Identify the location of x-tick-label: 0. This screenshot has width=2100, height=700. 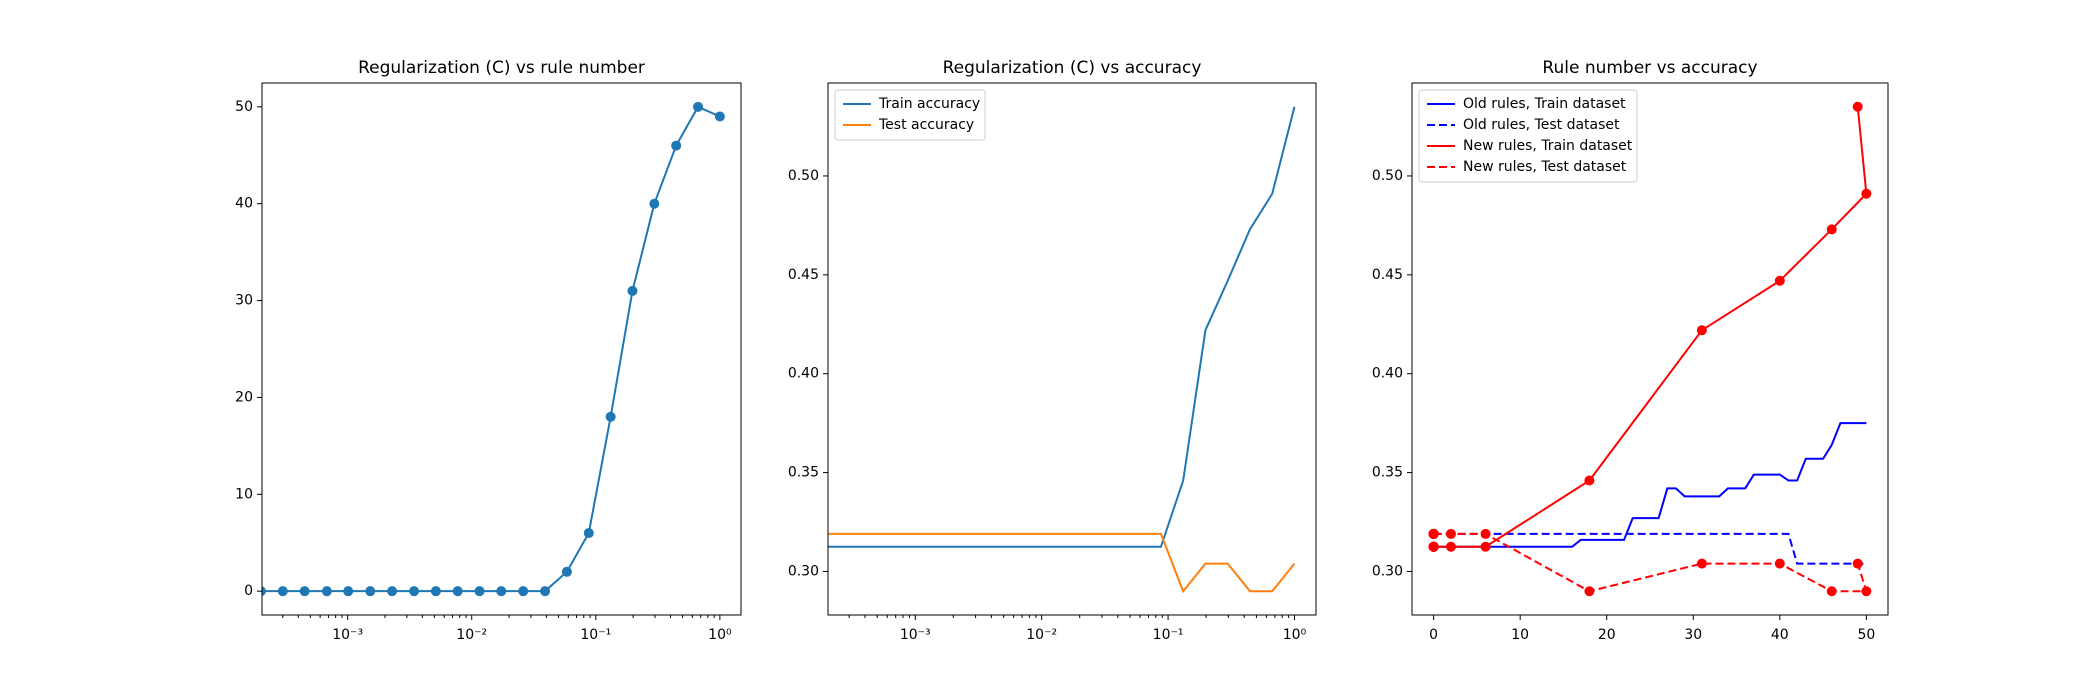
(1433, 635).